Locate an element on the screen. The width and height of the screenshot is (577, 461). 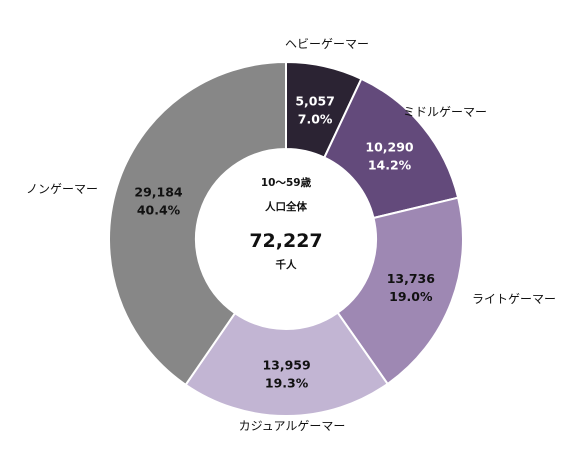
slice-percent-label: 19.0% is located at coordinates (411, 296).